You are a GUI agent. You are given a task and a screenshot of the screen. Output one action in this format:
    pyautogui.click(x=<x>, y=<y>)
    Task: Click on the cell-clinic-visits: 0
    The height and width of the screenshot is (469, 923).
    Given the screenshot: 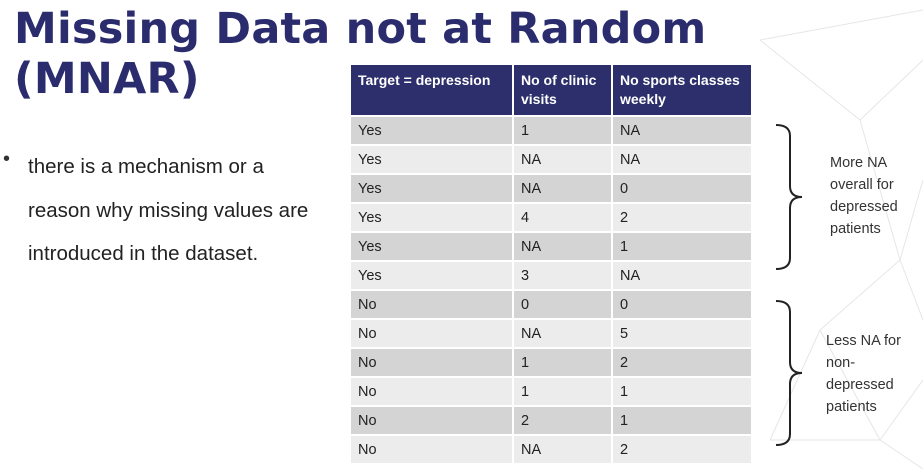 What is the action you would take?
    pyautogui.click(x=563, y=304)
    